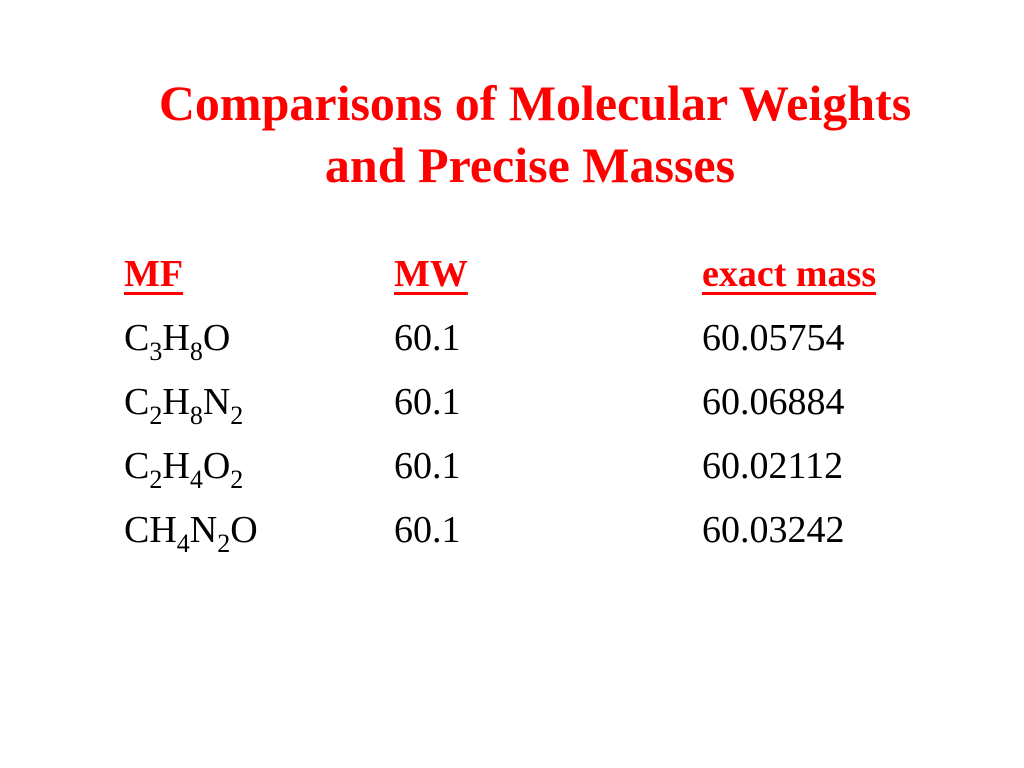 The image size is (1024, 768). I want to click on formula-cell: C2H8N2, so click(183, 404).